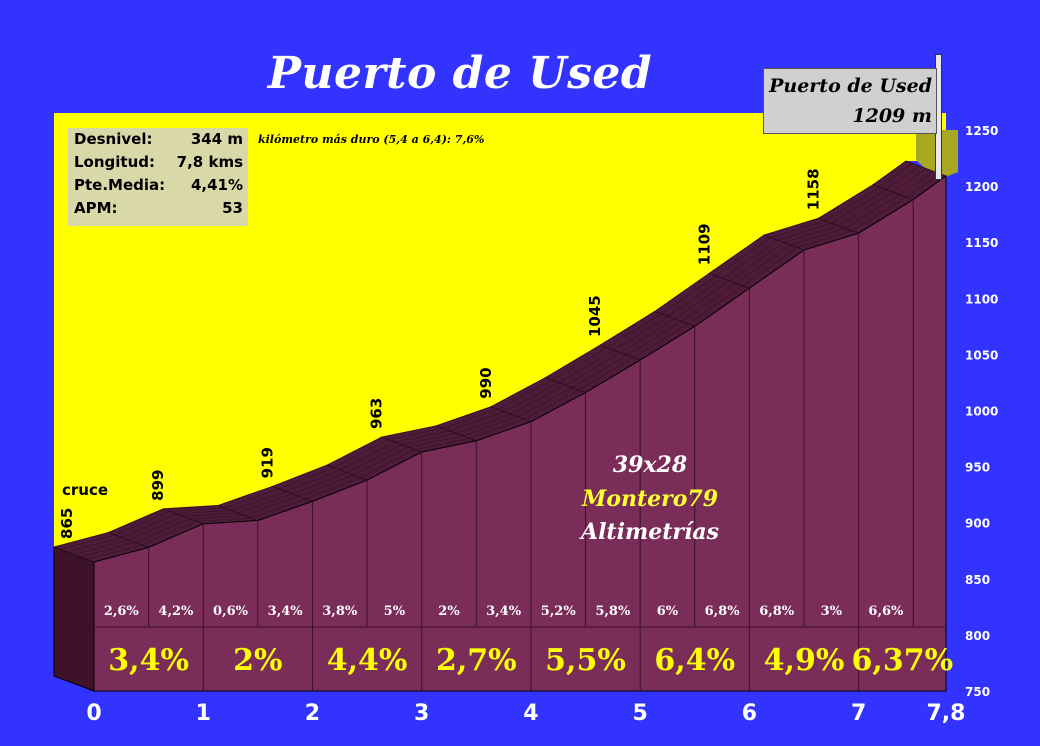  What do you see at coordinates (232, 208) in the screenshot?
I see `stat-value: 53` at bounding box center [232, 208].